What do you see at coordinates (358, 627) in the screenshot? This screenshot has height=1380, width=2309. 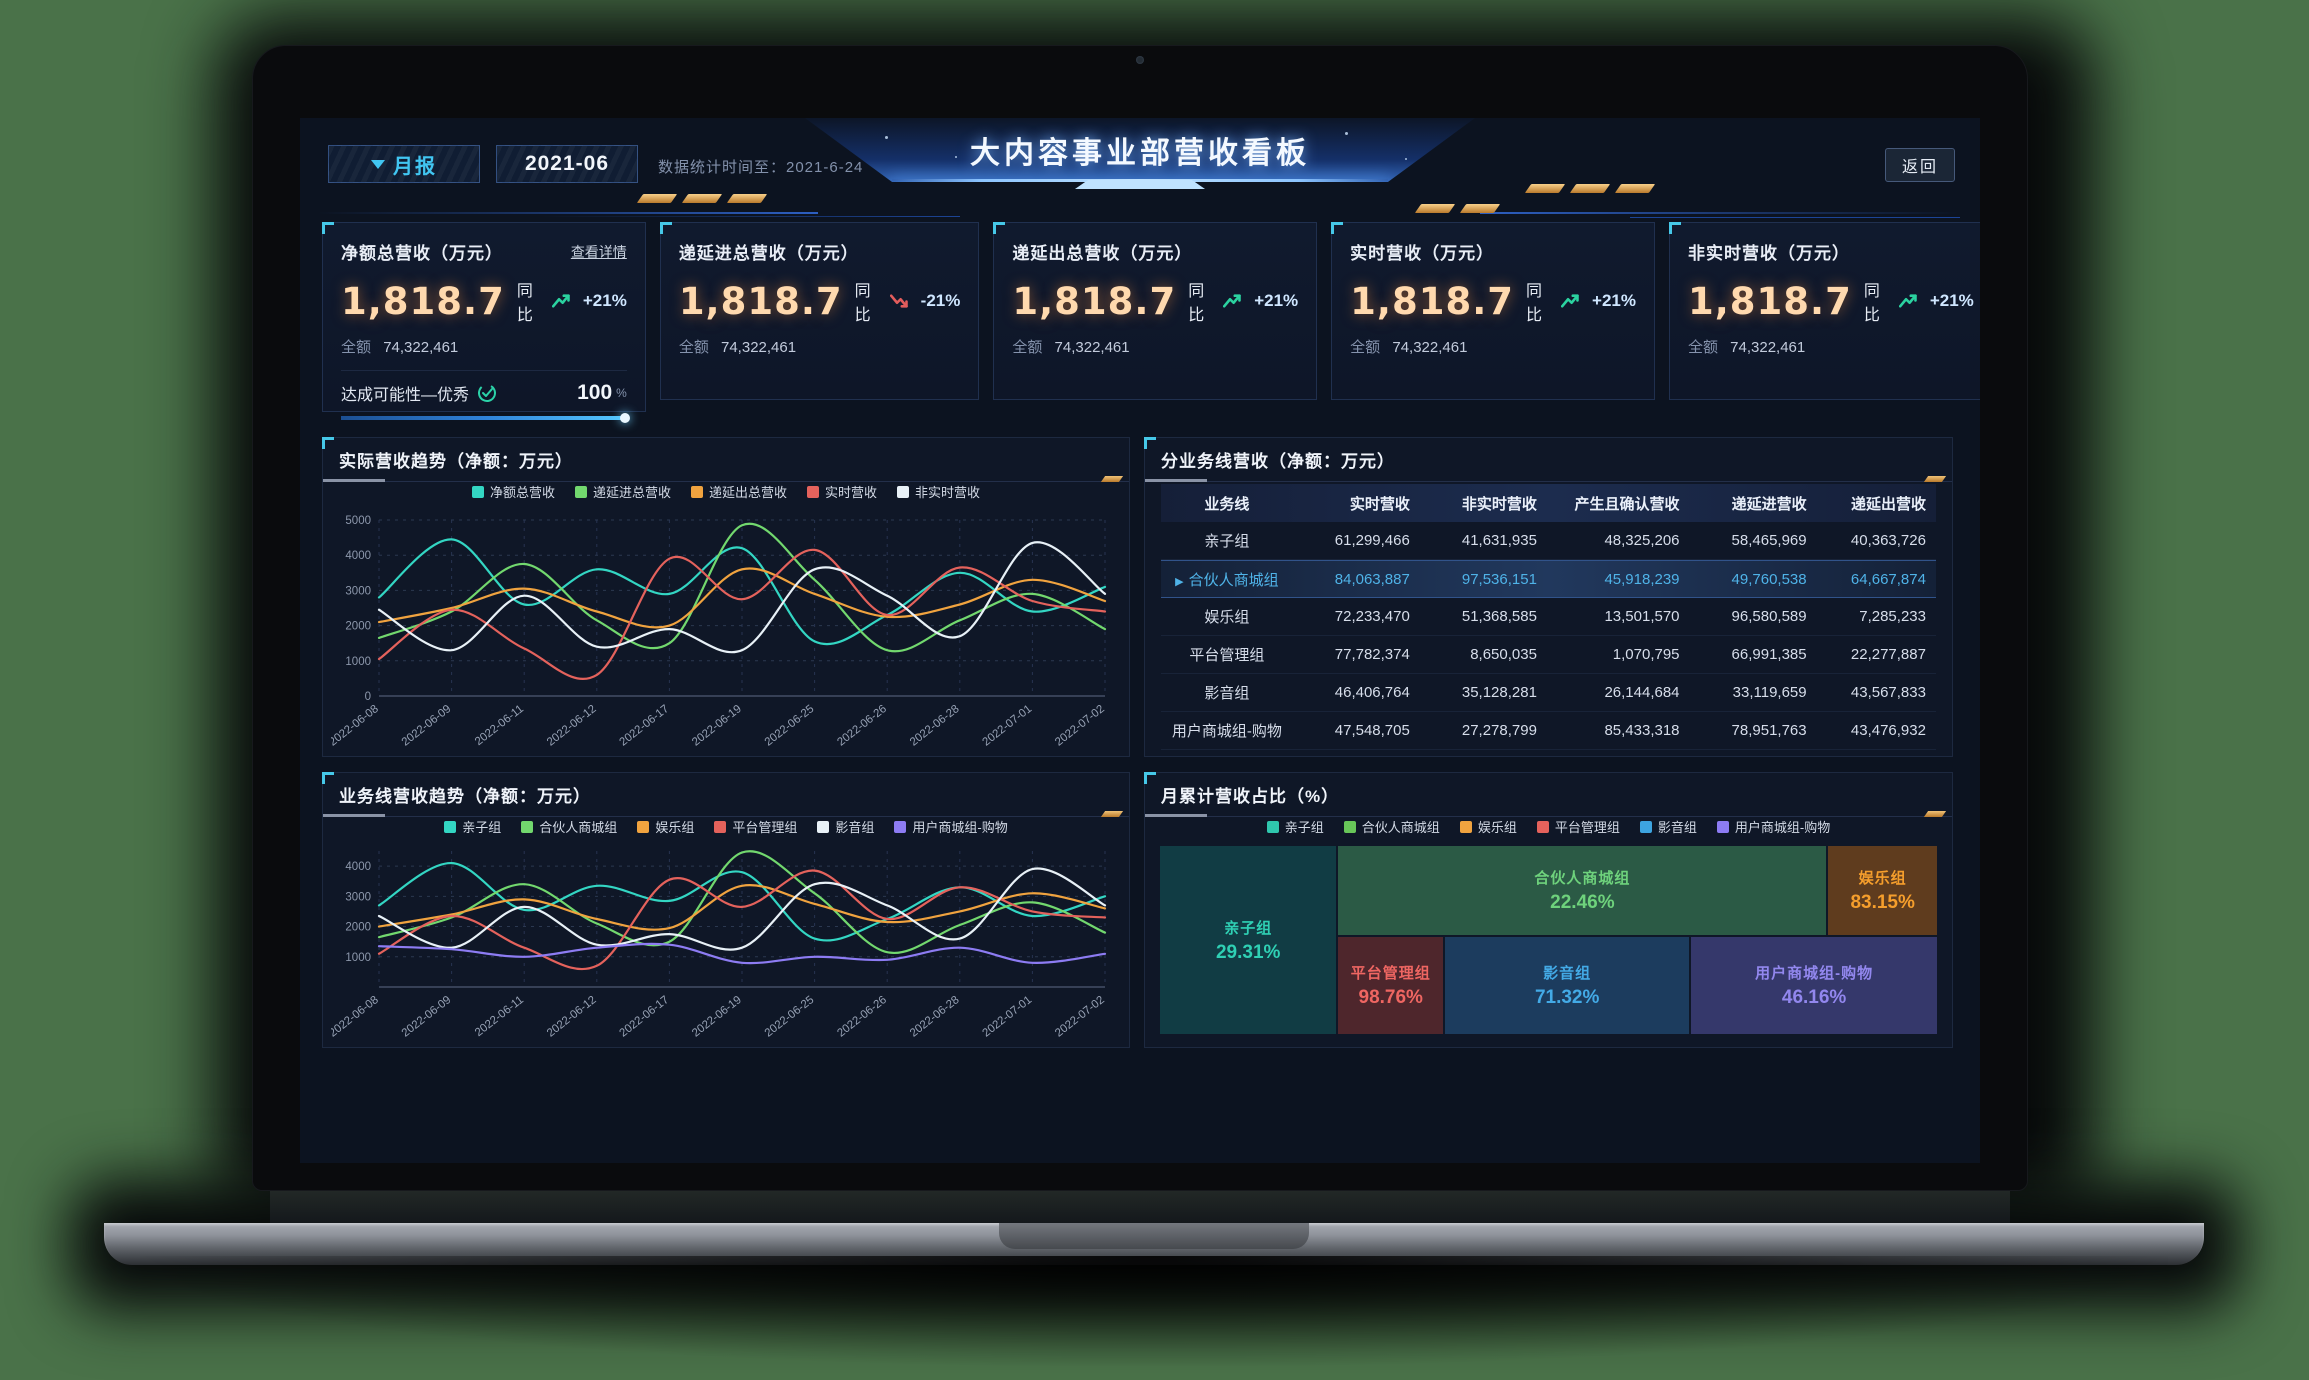 I see `svg-text: 2000` at bounding box center [358, 627].